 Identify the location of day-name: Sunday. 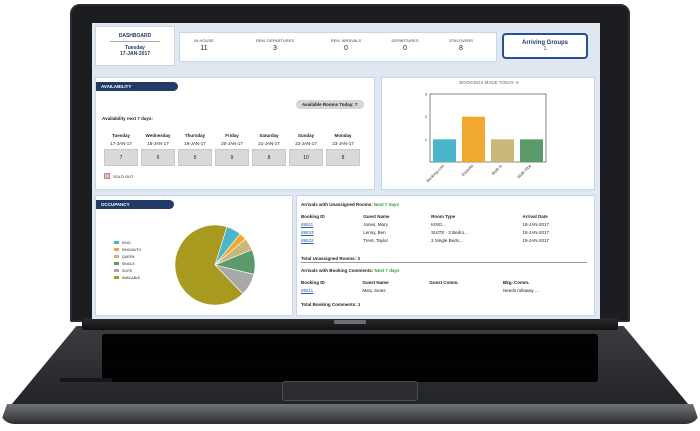
(306, 135).